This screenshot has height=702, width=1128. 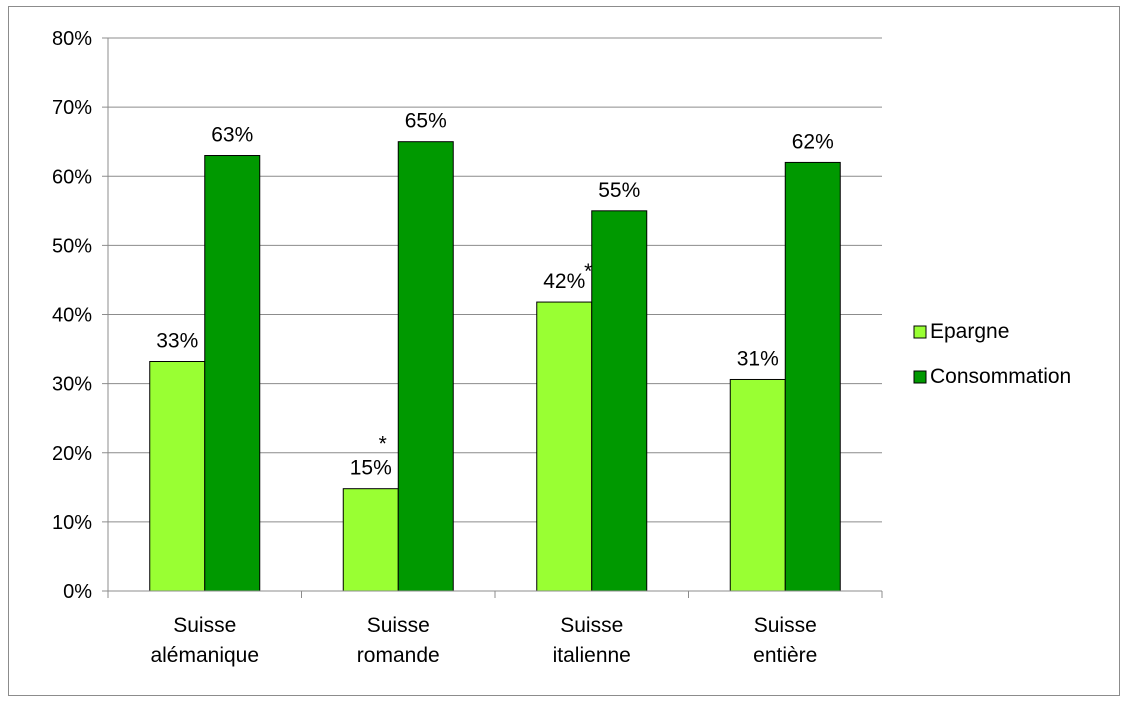 What do you see at coordinates (920, 332) in the screenshot?
I see `legend-swatch-epargne` at bounding box center [920, 332].